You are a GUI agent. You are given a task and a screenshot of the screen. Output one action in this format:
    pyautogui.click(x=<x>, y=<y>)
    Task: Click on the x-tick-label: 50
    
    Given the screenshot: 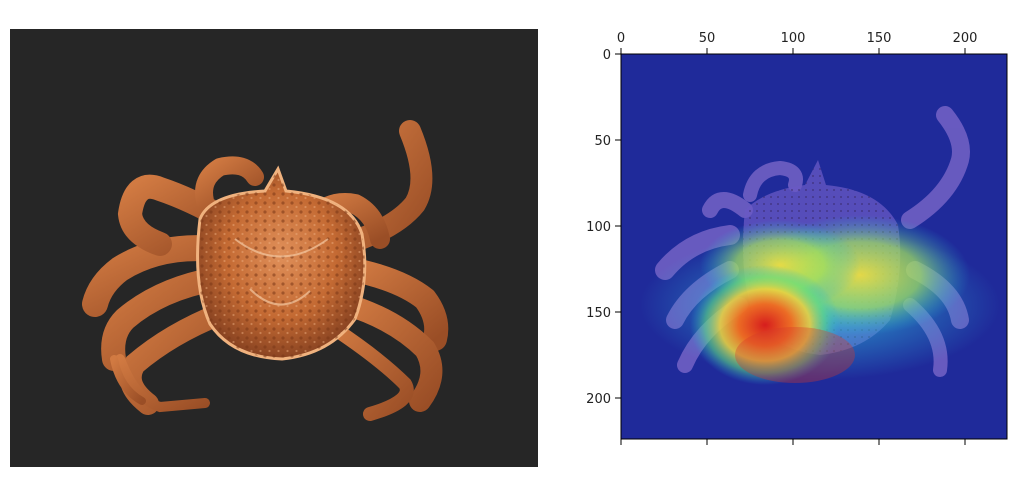 What is the action you would take?
    pyautogui.click(x=707, y=38)
    